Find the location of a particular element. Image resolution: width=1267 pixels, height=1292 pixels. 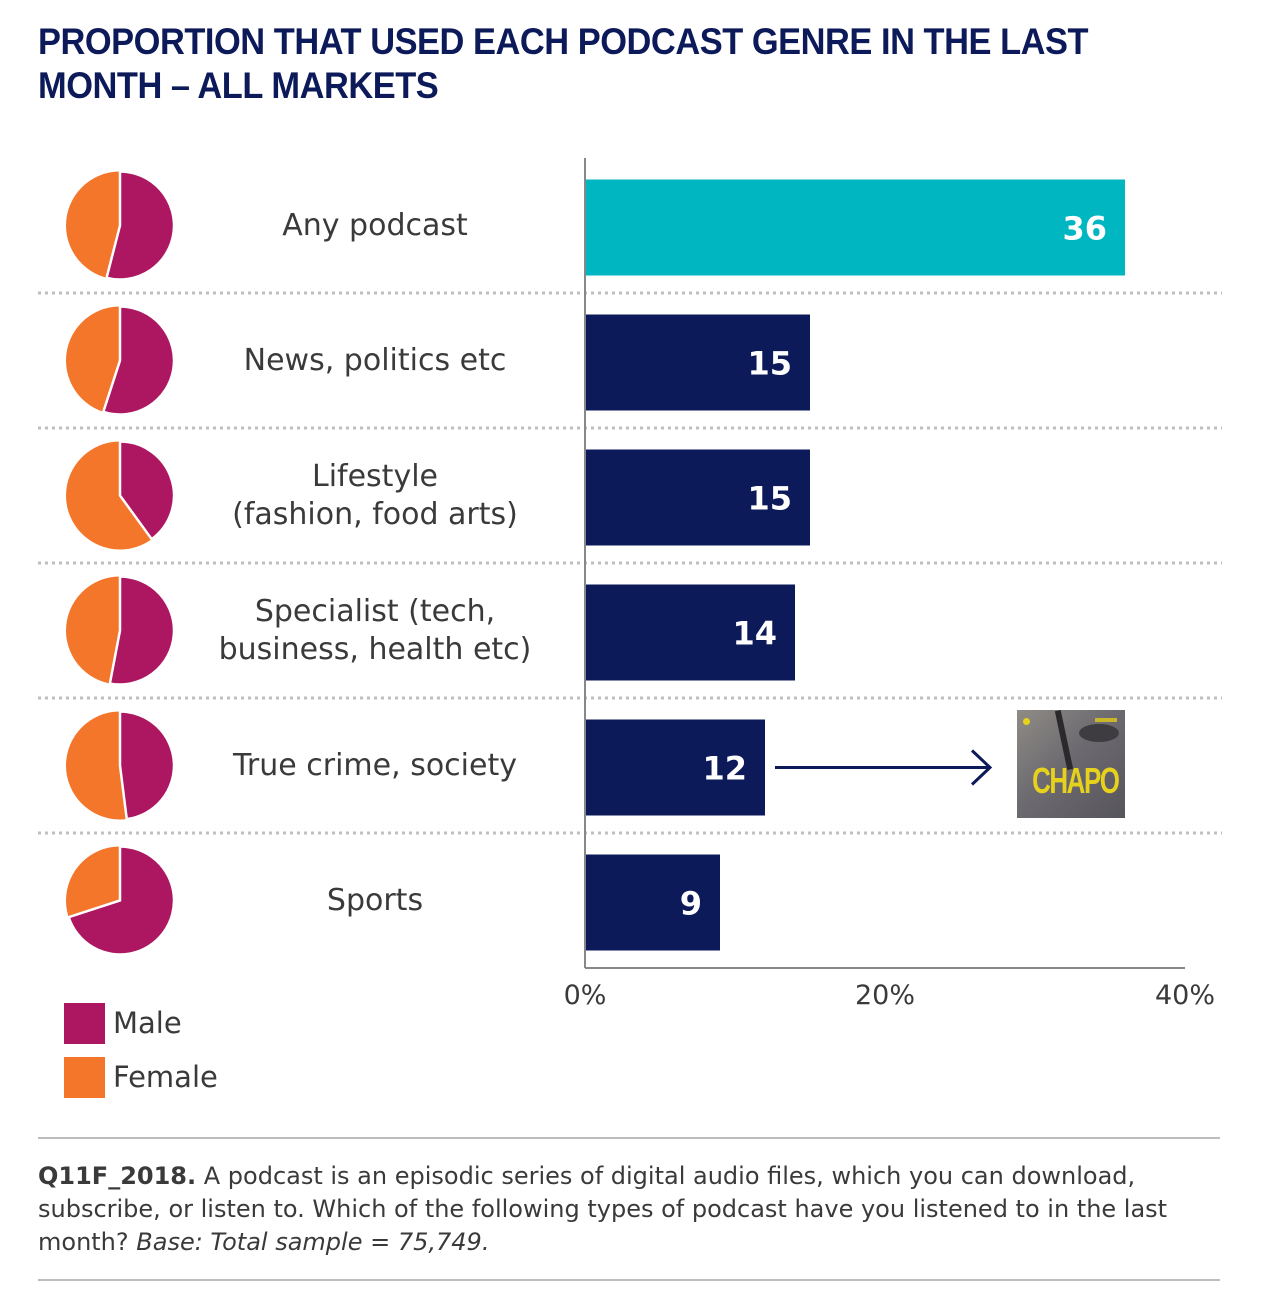

footnote-bottom-rule is located at coordinates (629, 1280).